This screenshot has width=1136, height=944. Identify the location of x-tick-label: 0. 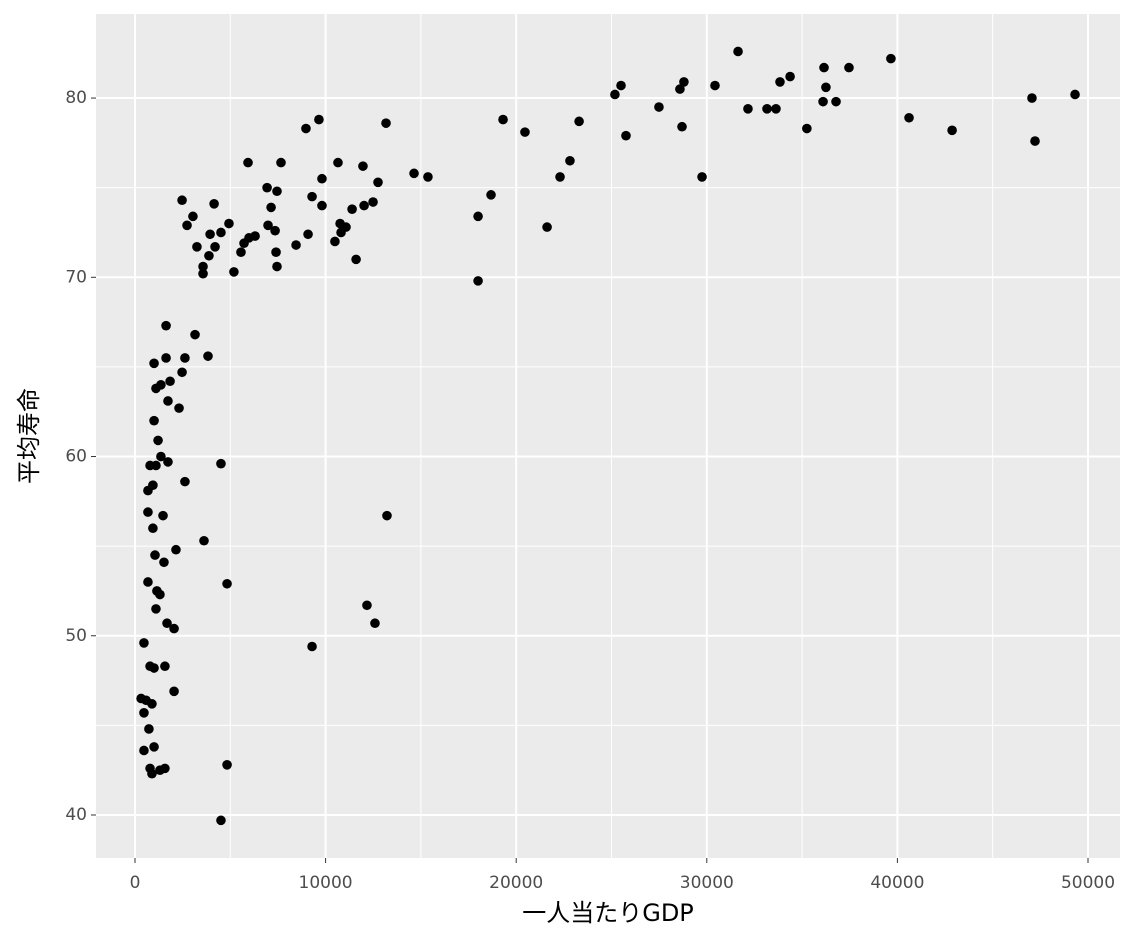
(135, 883).